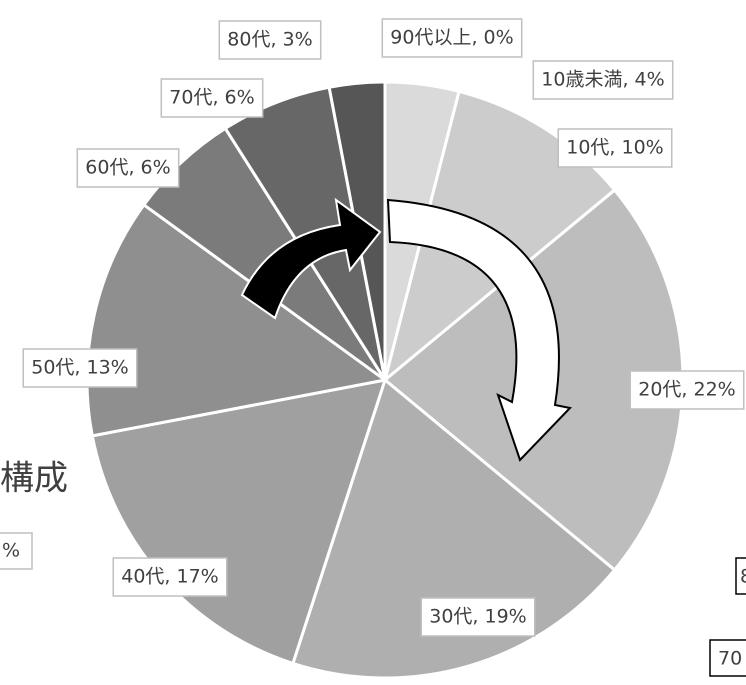  I want to click on cut-text: 構成, so click(34, 479).